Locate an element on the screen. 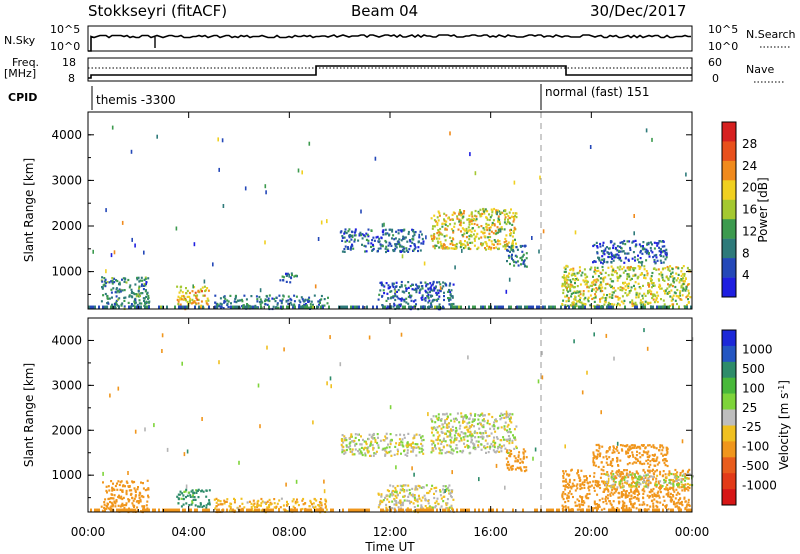 This screenshot has width=800, height=554. velocity-colorbar-tick: -100 is located at coordinates (755, 447).